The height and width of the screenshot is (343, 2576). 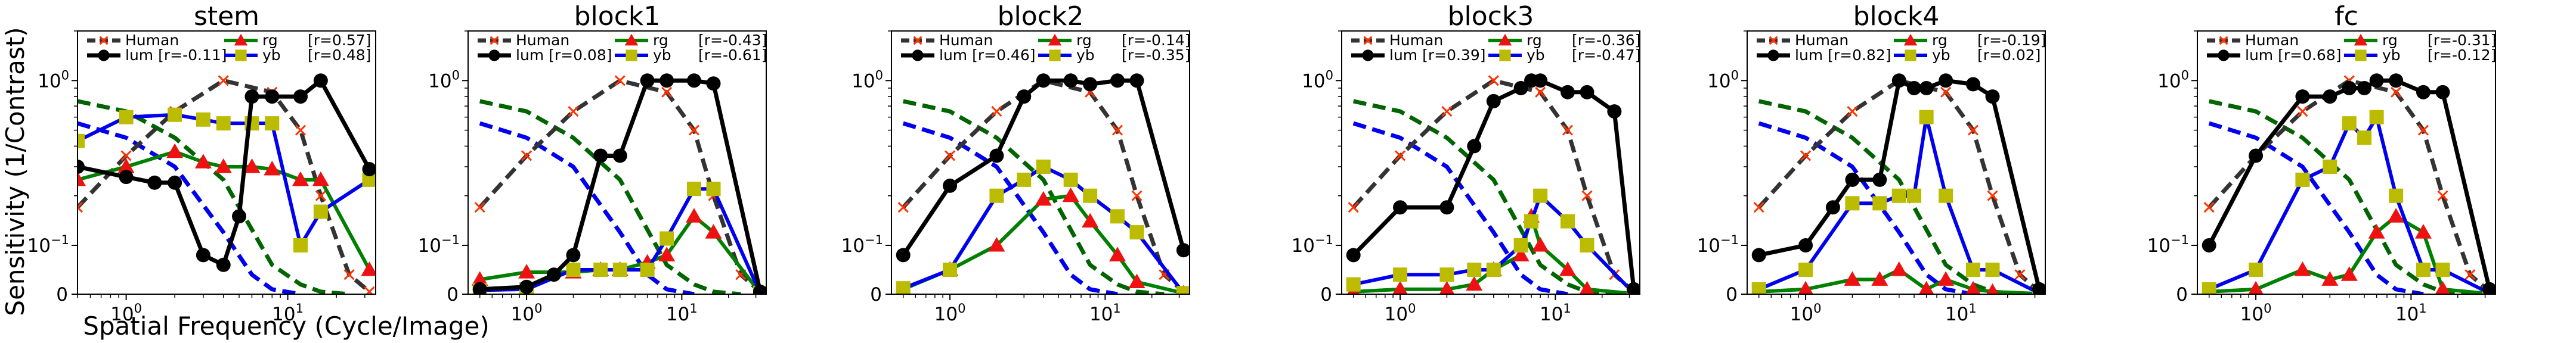 What do you see at coordinates (1896, 17) in the screenshot?
I see `chart-title: block4` at bounding box center [1896, 17].